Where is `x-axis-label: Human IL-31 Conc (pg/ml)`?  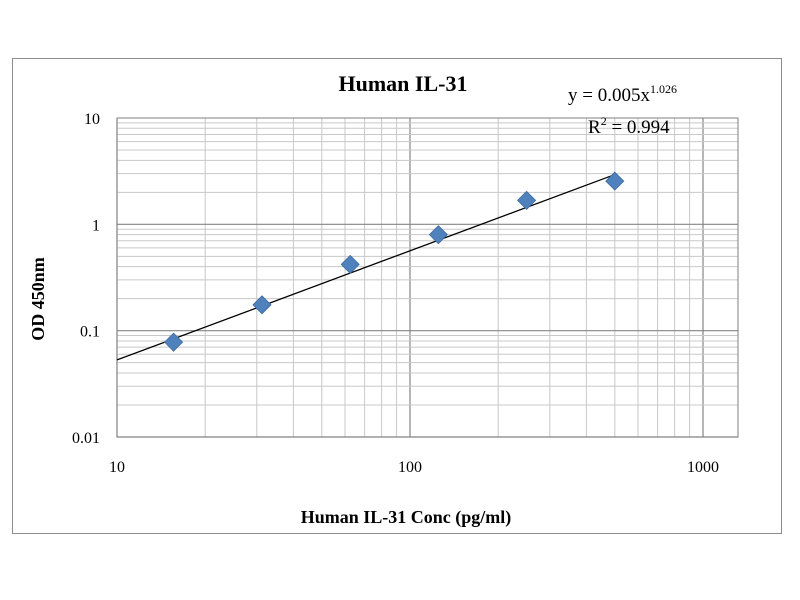
x-axis-label: Human IL-31 Conc (pg/ml) is located at coordinates (406, 517).